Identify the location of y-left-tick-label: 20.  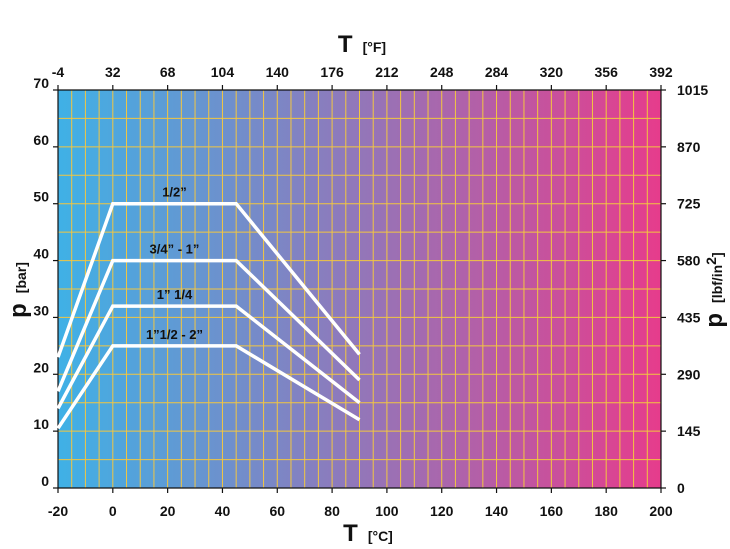
(41, 367).